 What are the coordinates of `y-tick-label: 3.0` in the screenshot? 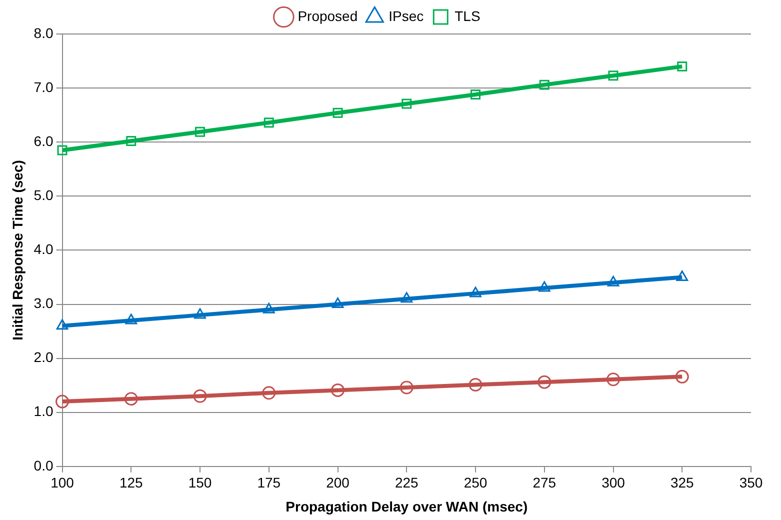 It's located at (44, 303).